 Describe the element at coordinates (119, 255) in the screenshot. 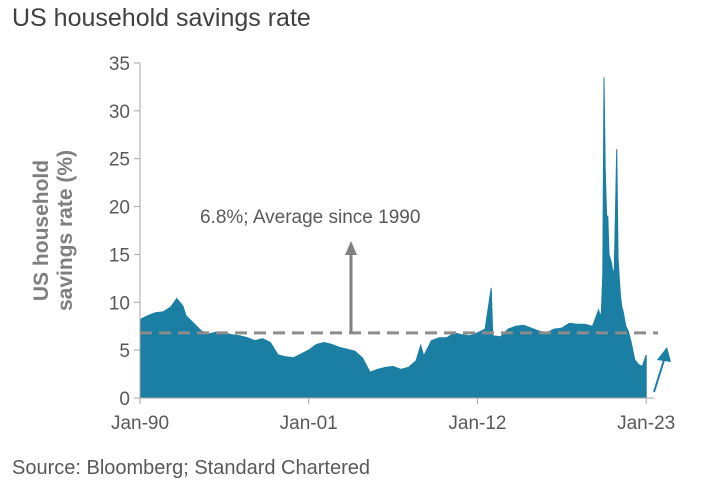

I see `y-tick-label: 15` at that location.